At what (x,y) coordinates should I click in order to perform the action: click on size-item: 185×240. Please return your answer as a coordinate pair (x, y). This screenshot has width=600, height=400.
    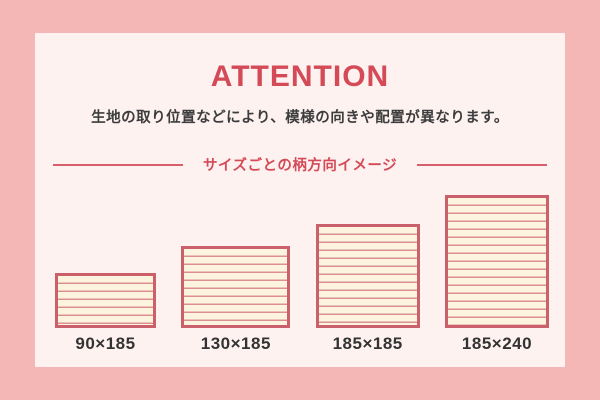
    Looking at the image, I should click on (496, 274).